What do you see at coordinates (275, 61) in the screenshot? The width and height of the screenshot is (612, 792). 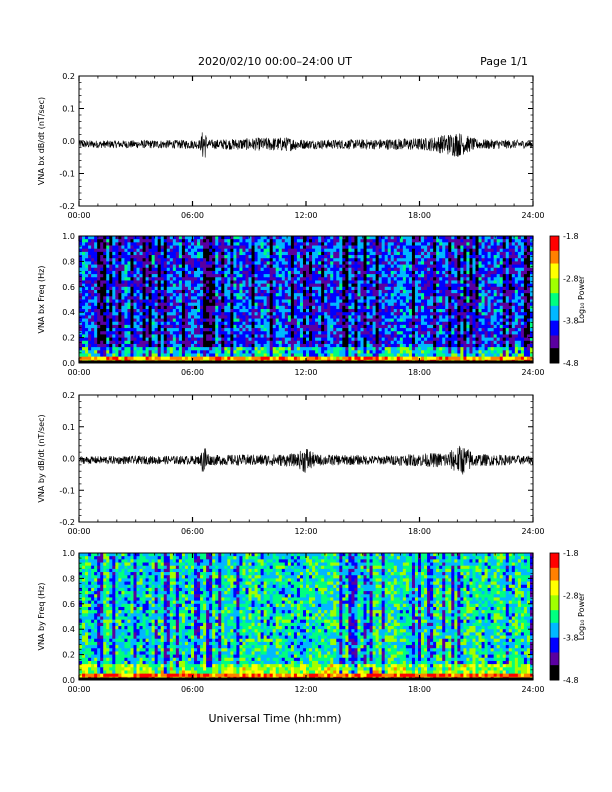 I see `figure-title: 2020/02/10 00:00–24:00 UT` at bounding box center [275, 61].